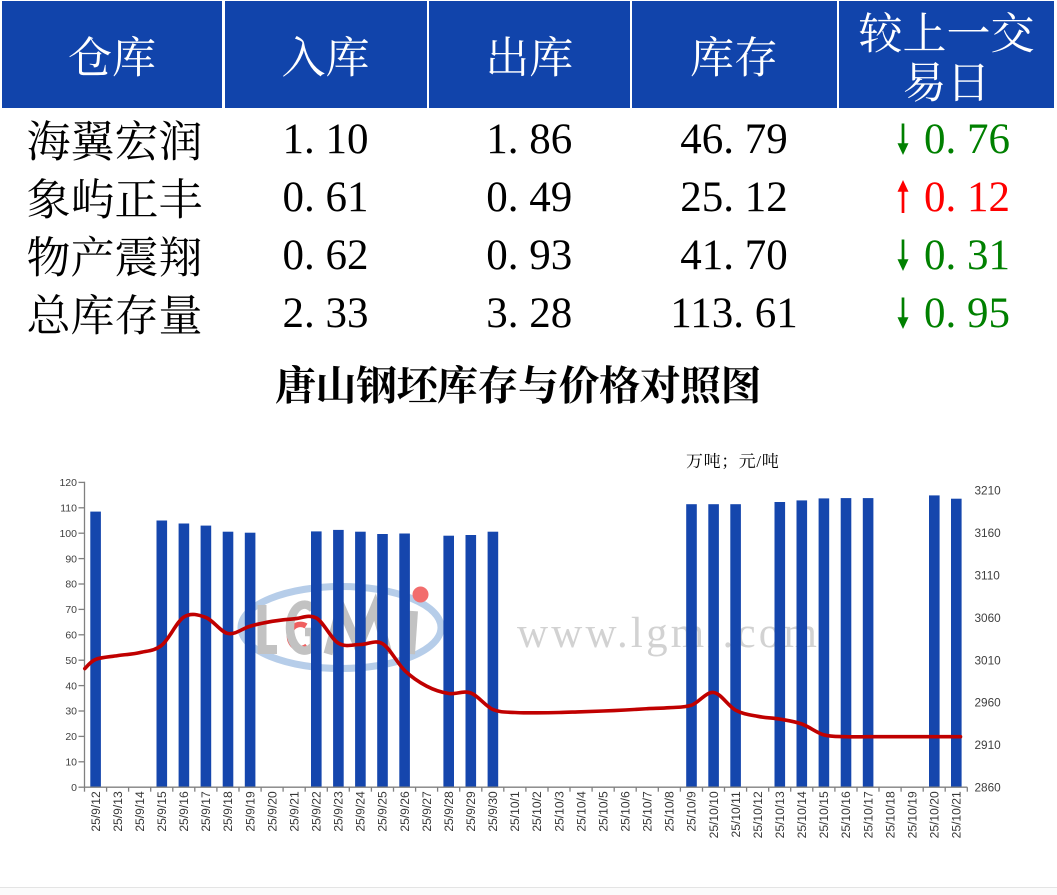  I want to click on svg-text: 110, so click(68, 509).